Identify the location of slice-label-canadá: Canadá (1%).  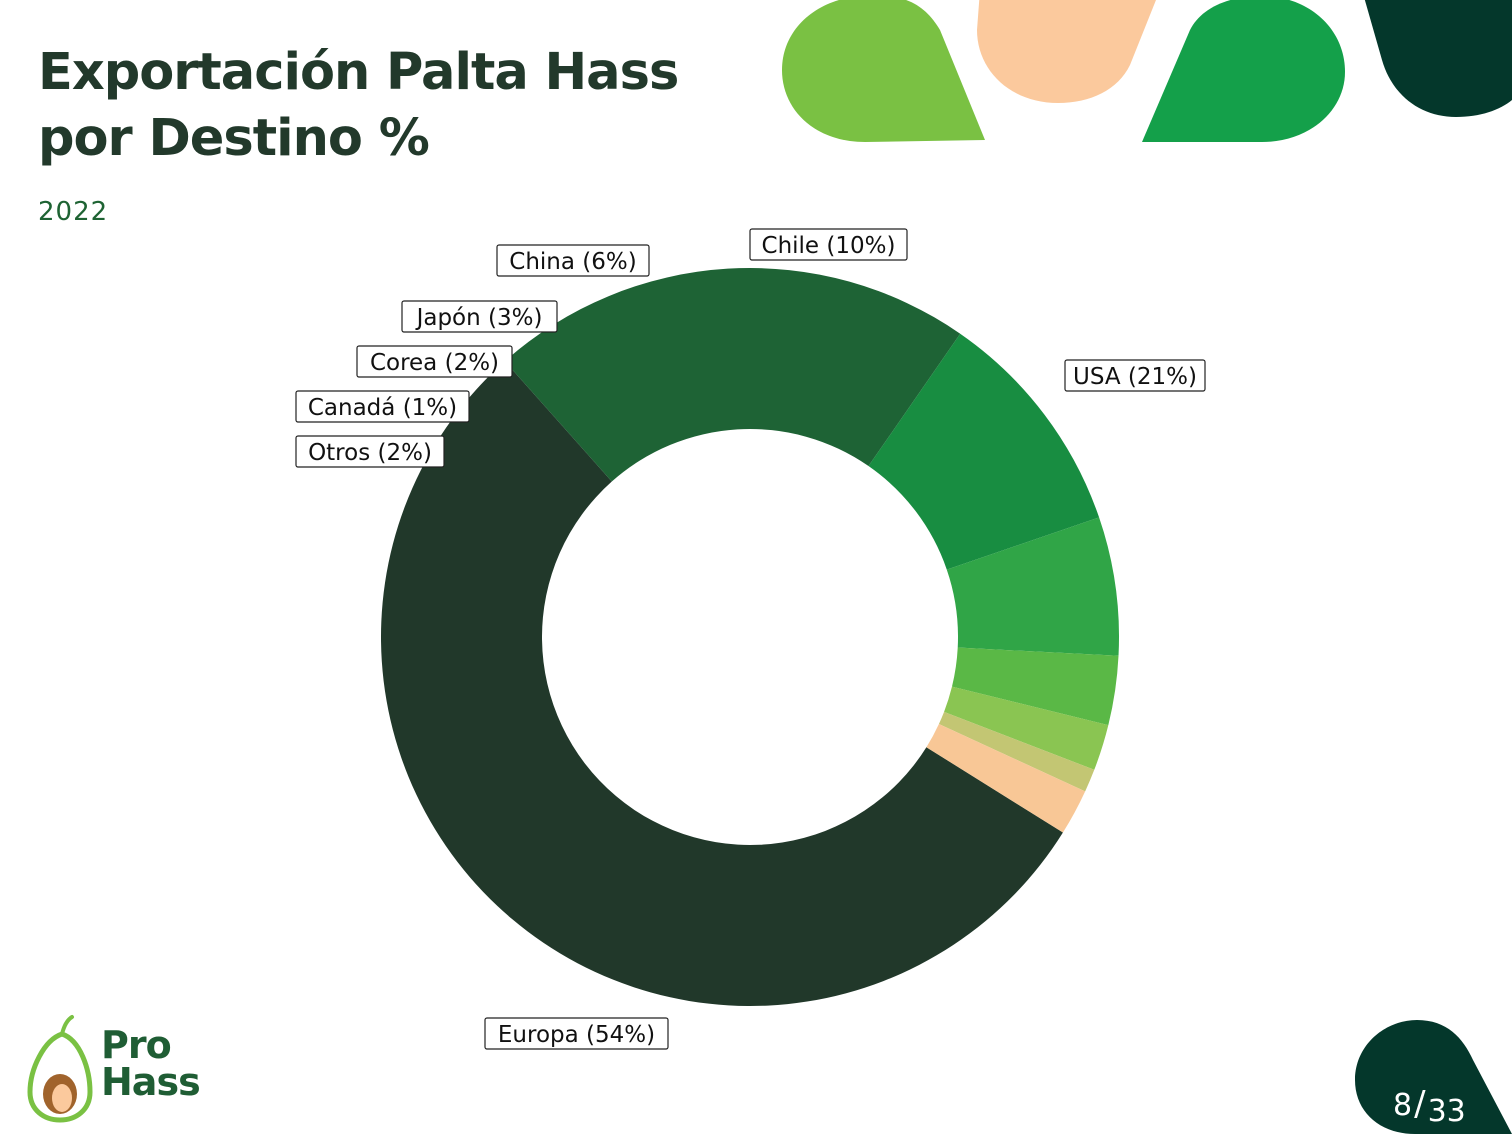
(382, 406).